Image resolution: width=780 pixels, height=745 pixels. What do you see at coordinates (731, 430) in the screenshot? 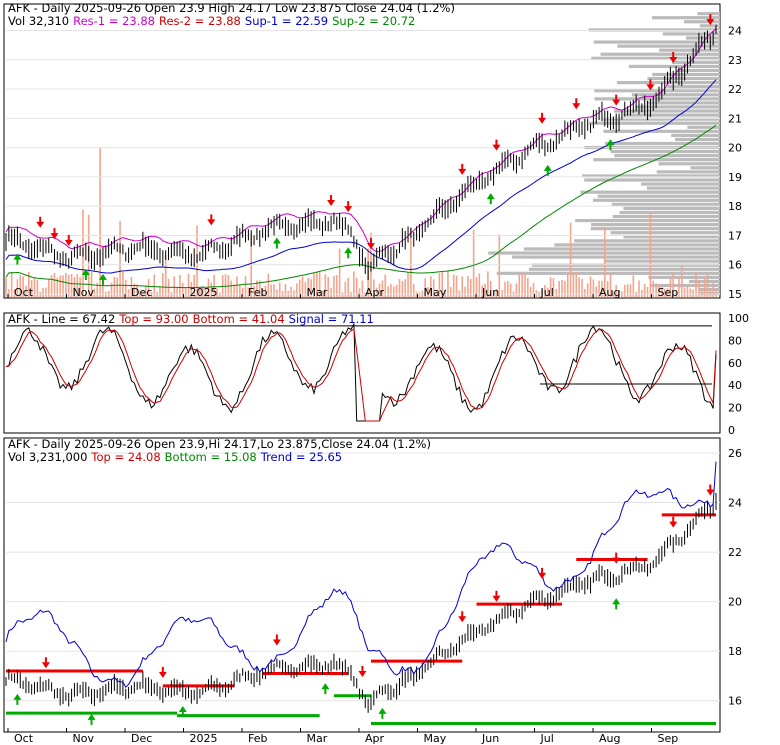
I see `stoch-y-tick: 0` at bounding box center [731, 430].